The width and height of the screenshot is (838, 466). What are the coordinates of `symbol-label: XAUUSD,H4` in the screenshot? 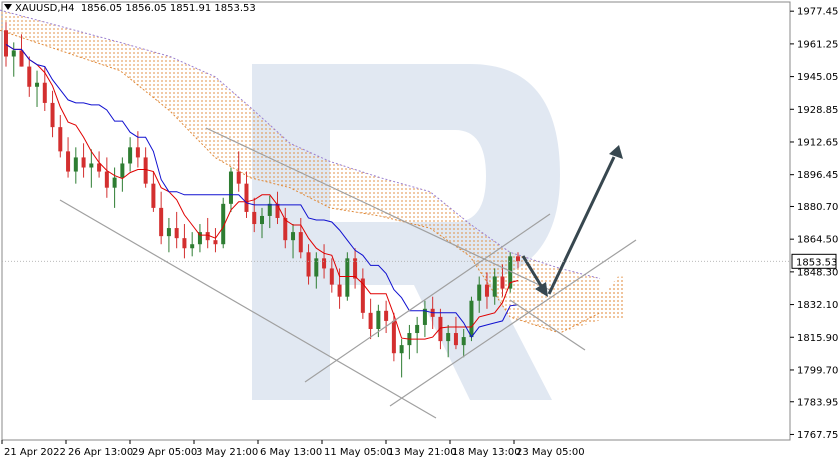 It's located at (45, 8).